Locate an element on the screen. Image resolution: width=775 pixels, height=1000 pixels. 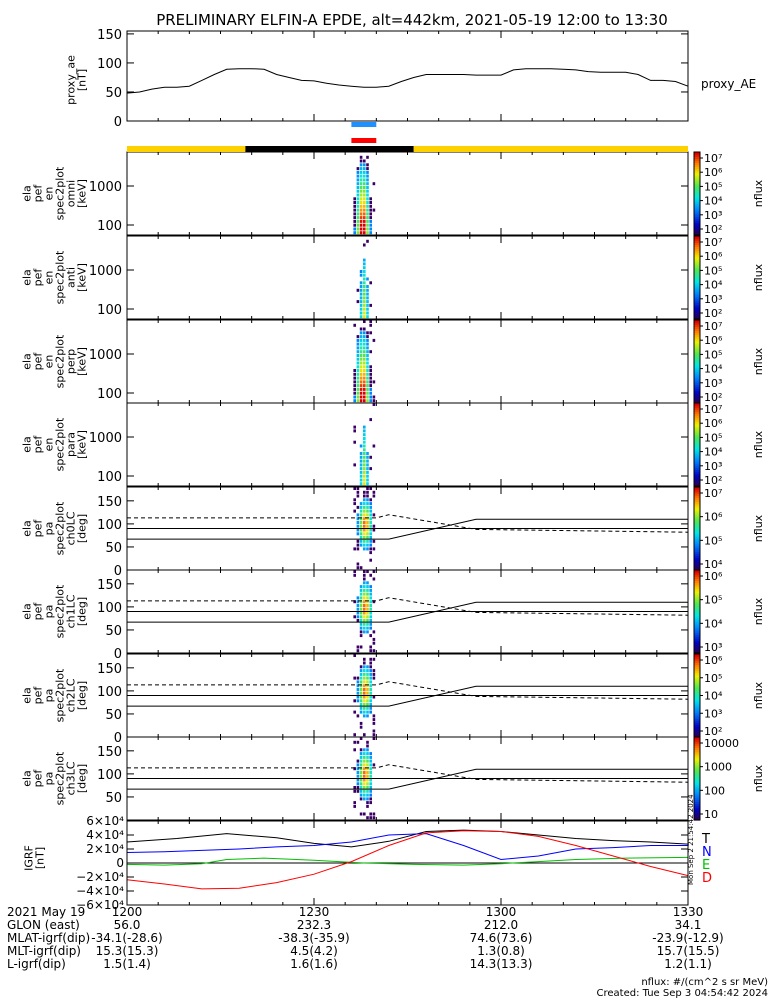
colorbar-tick-label: 10⁵ is located at coordinates (713, 540).